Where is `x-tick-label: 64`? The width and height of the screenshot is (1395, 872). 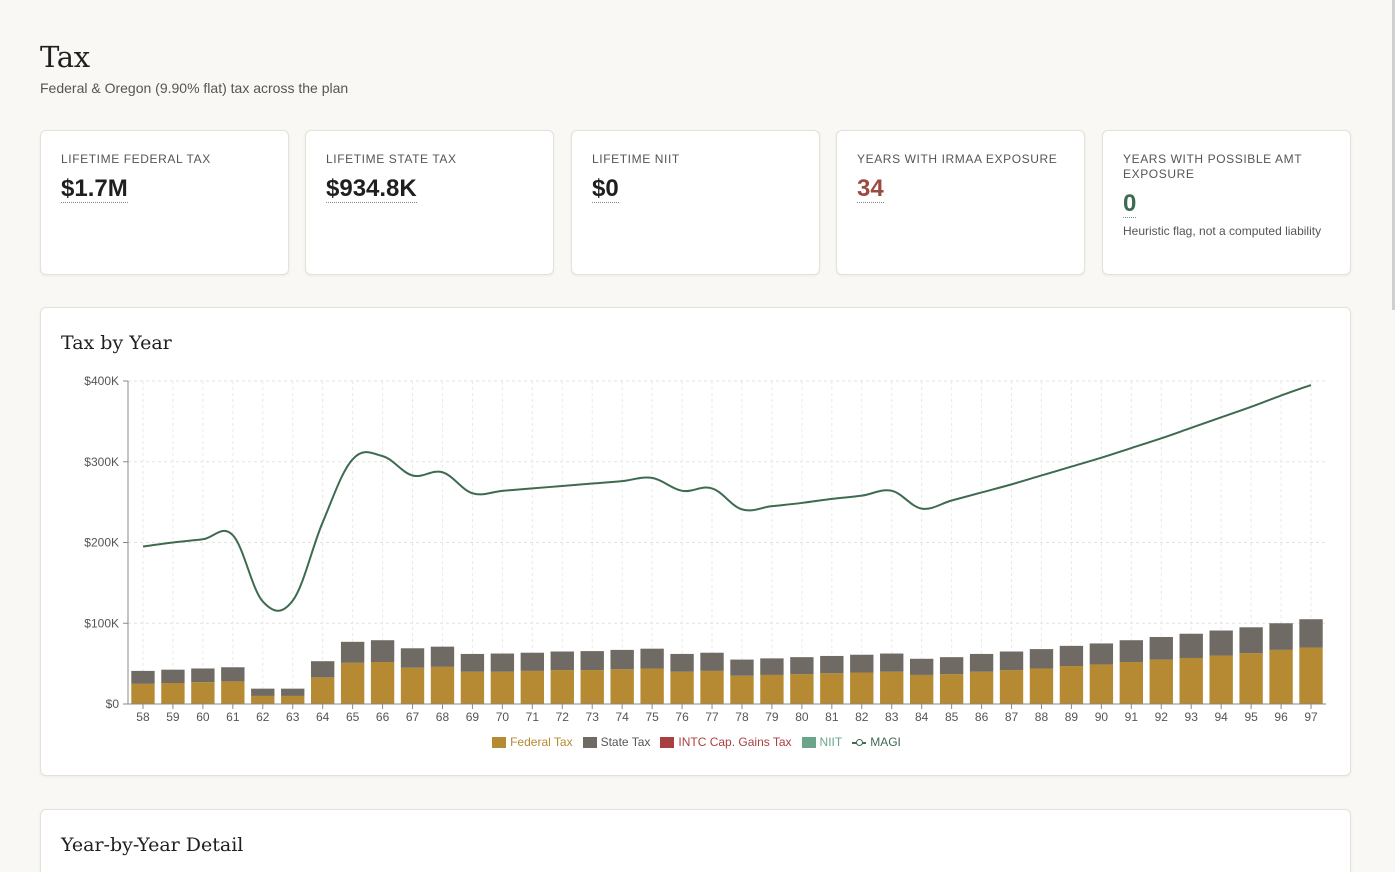
x-tick-label: 64 is located at coordinates (323, 717).